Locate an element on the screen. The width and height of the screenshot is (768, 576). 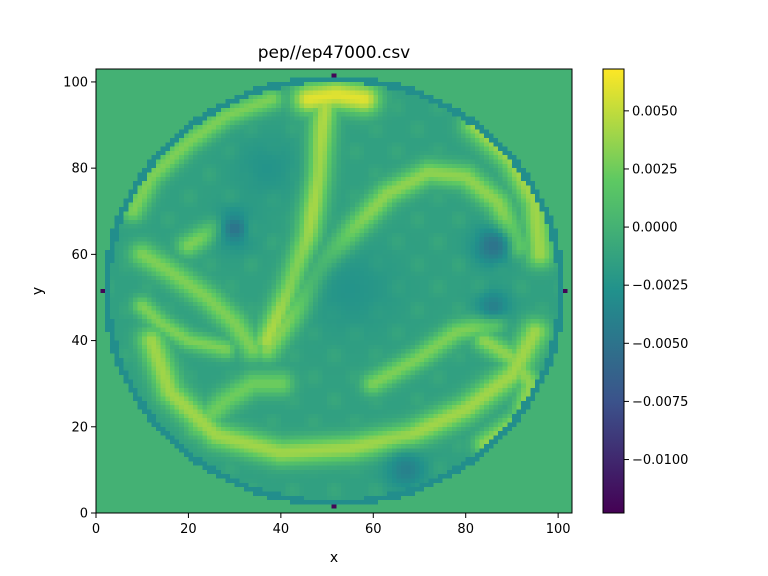
chart-title: pep//ep47000.csv is located at coordinates (334, 53).